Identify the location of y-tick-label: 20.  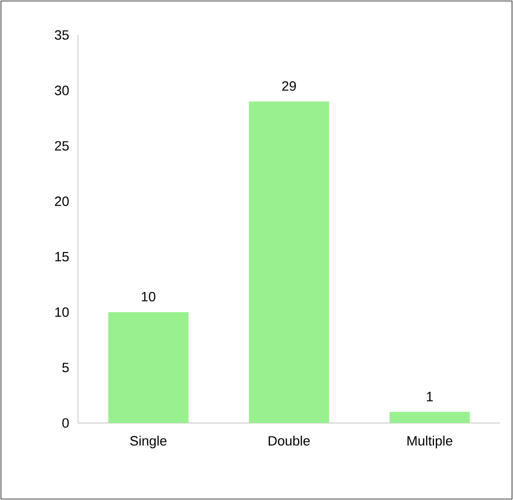
(61, 201).